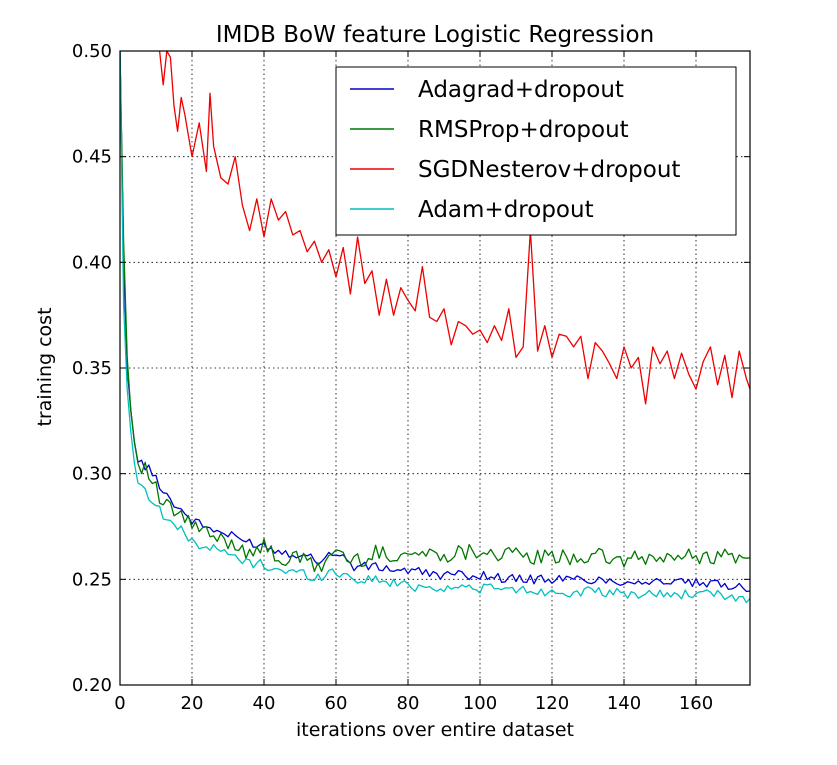 This screenshot has width=837, height=765. What do you see at coordinates (92, 579) in the screenshot?
I see `y-tick-label: 0.25` at bounding box center [92, 579].